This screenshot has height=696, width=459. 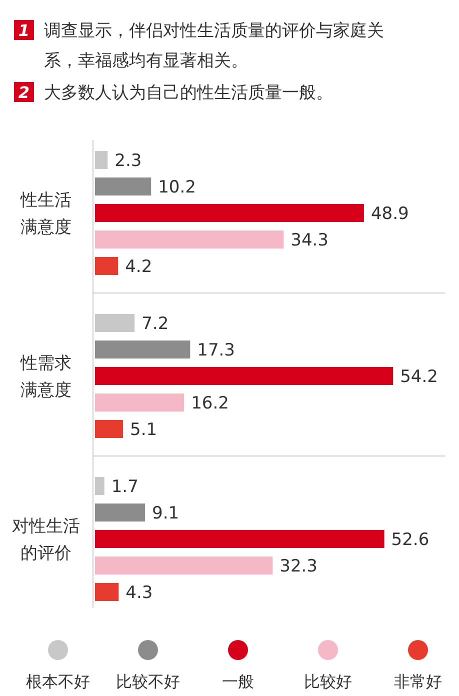 I want to click on text: 2, so click(x=24, y=92).